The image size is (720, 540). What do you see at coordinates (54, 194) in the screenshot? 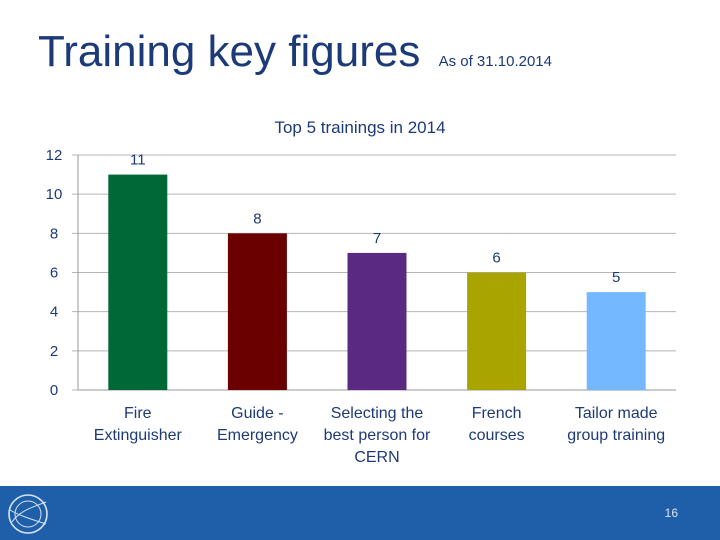
I see `y-tick-label: 10` at bounding box center [54, 194].